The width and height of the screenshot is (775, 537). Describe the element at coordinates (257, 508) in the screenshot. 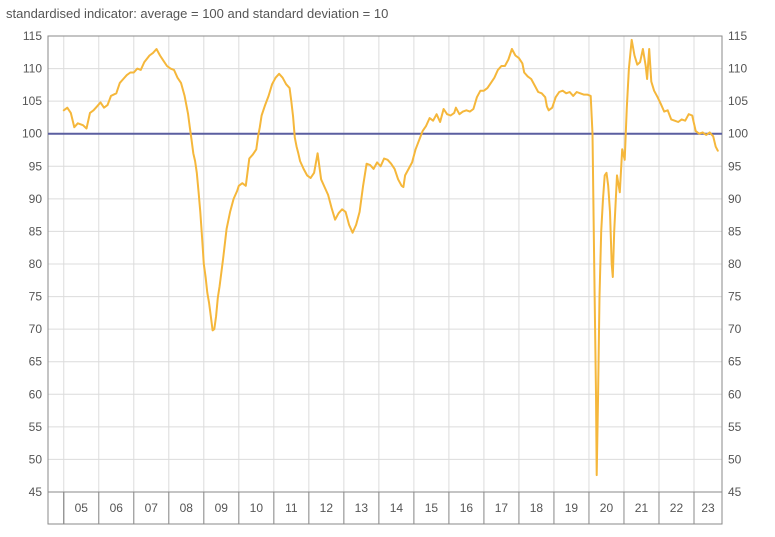

I see `x-tick-10: 10` at that location.